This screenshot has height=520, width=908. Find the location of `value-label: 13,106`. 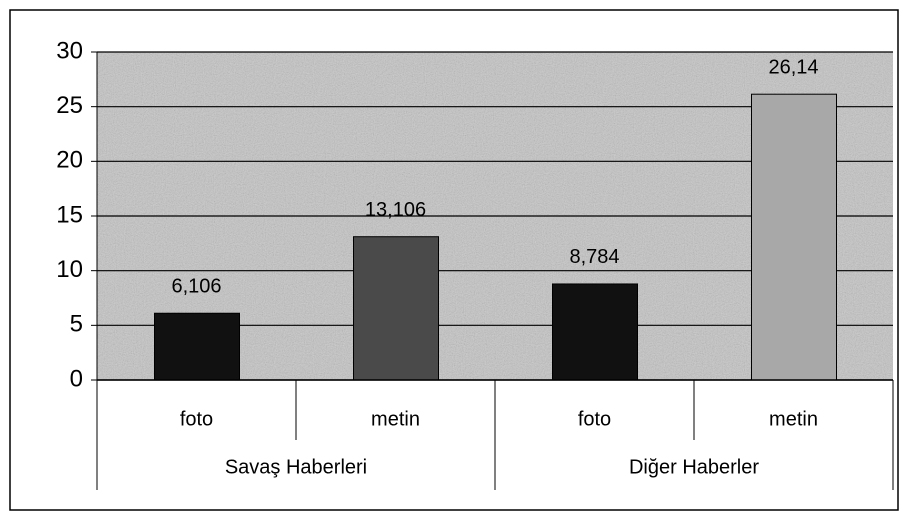

value-label: 13,106 is located at coordinates (395, 210).